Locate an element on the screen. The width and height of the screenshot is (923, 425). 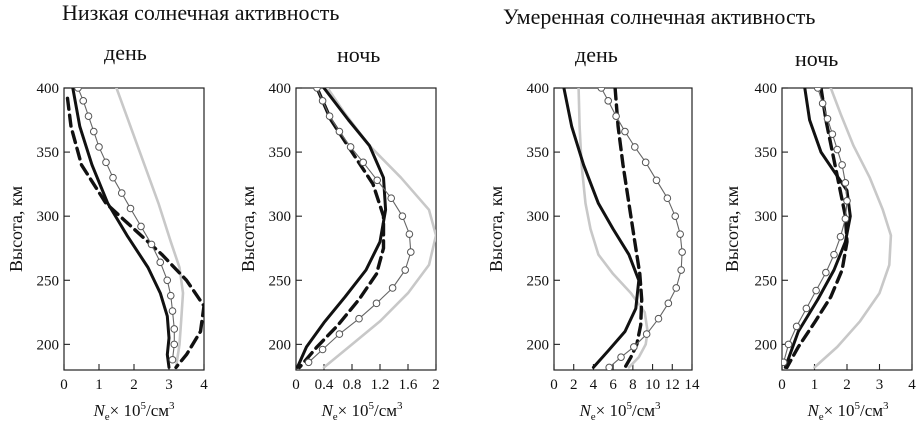
x-tick-label: 1 is located at coordinates (815, 385).